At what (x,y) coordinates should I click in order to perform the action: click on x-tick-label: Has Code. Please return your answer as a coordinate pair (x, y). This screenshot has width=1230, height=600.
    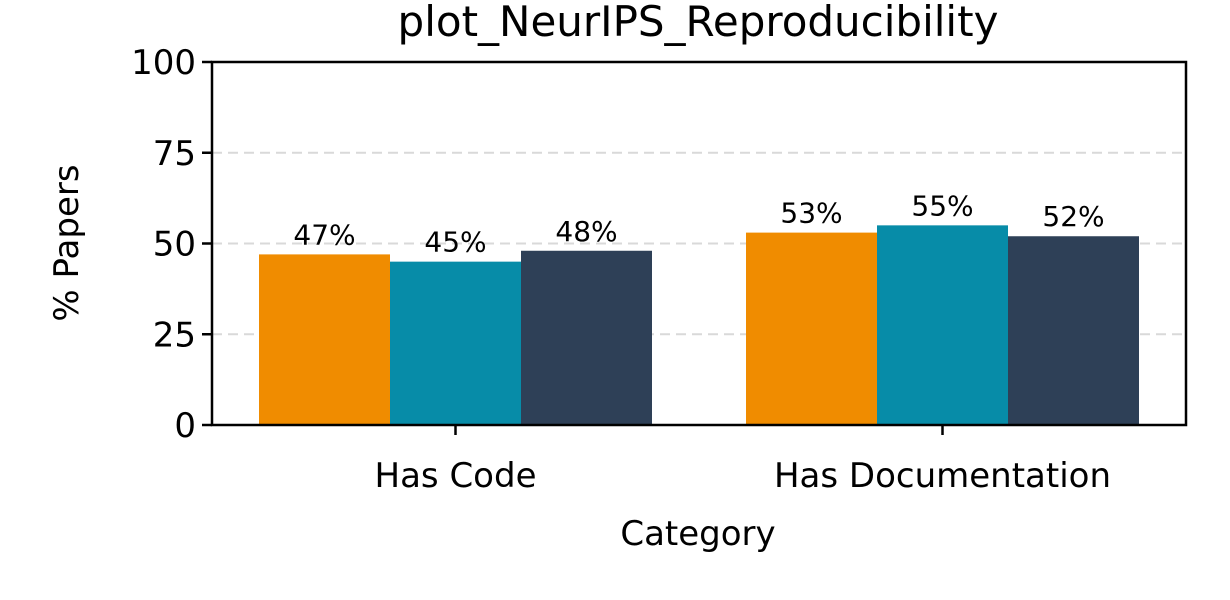
    Looking at the image, I should click on (456, 476).